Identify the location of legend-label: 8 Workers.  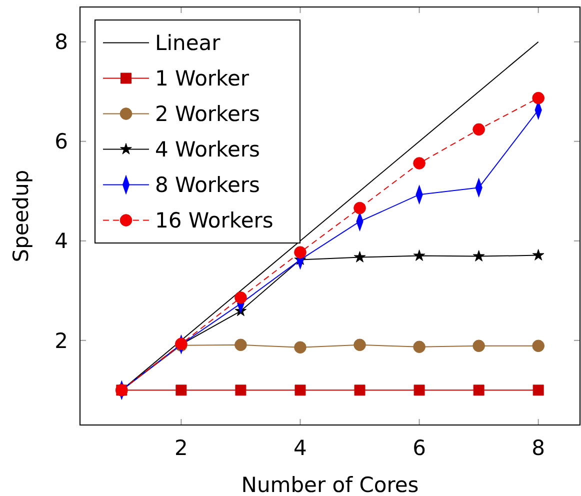
(207, 185).